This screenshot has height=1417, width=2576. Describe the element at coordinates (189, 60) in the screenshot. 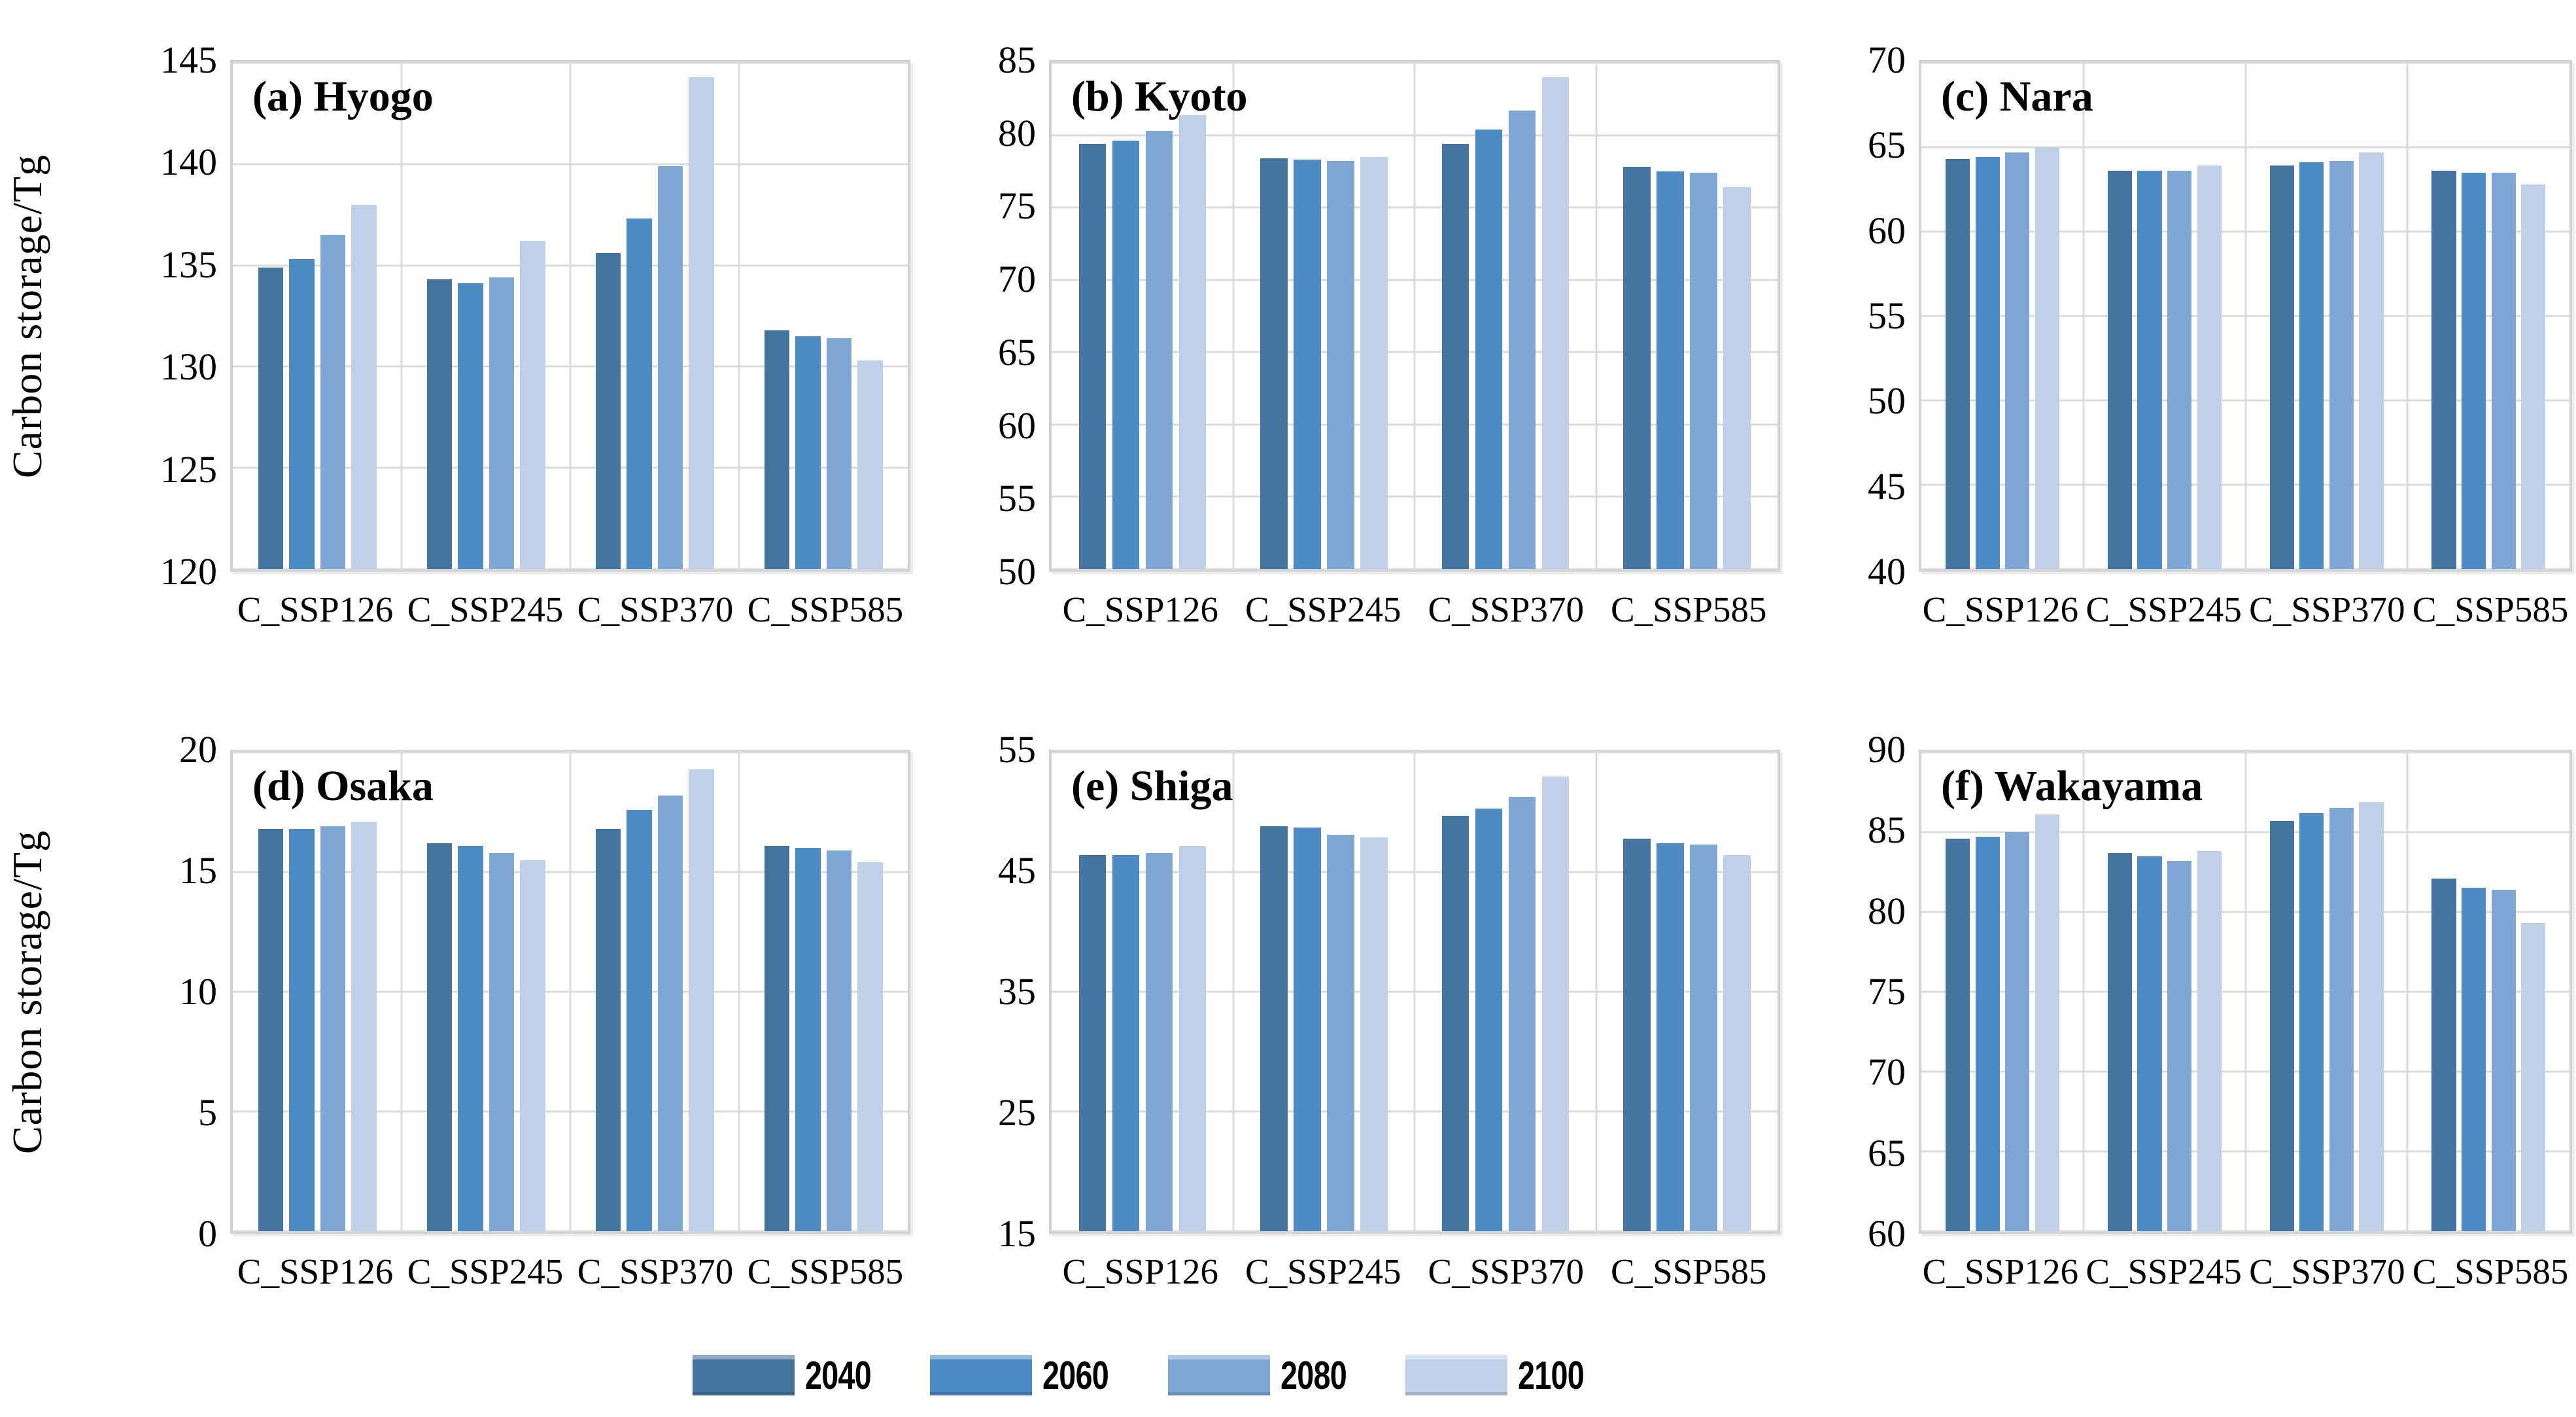

I see `y-tick-label: 145` at that location.